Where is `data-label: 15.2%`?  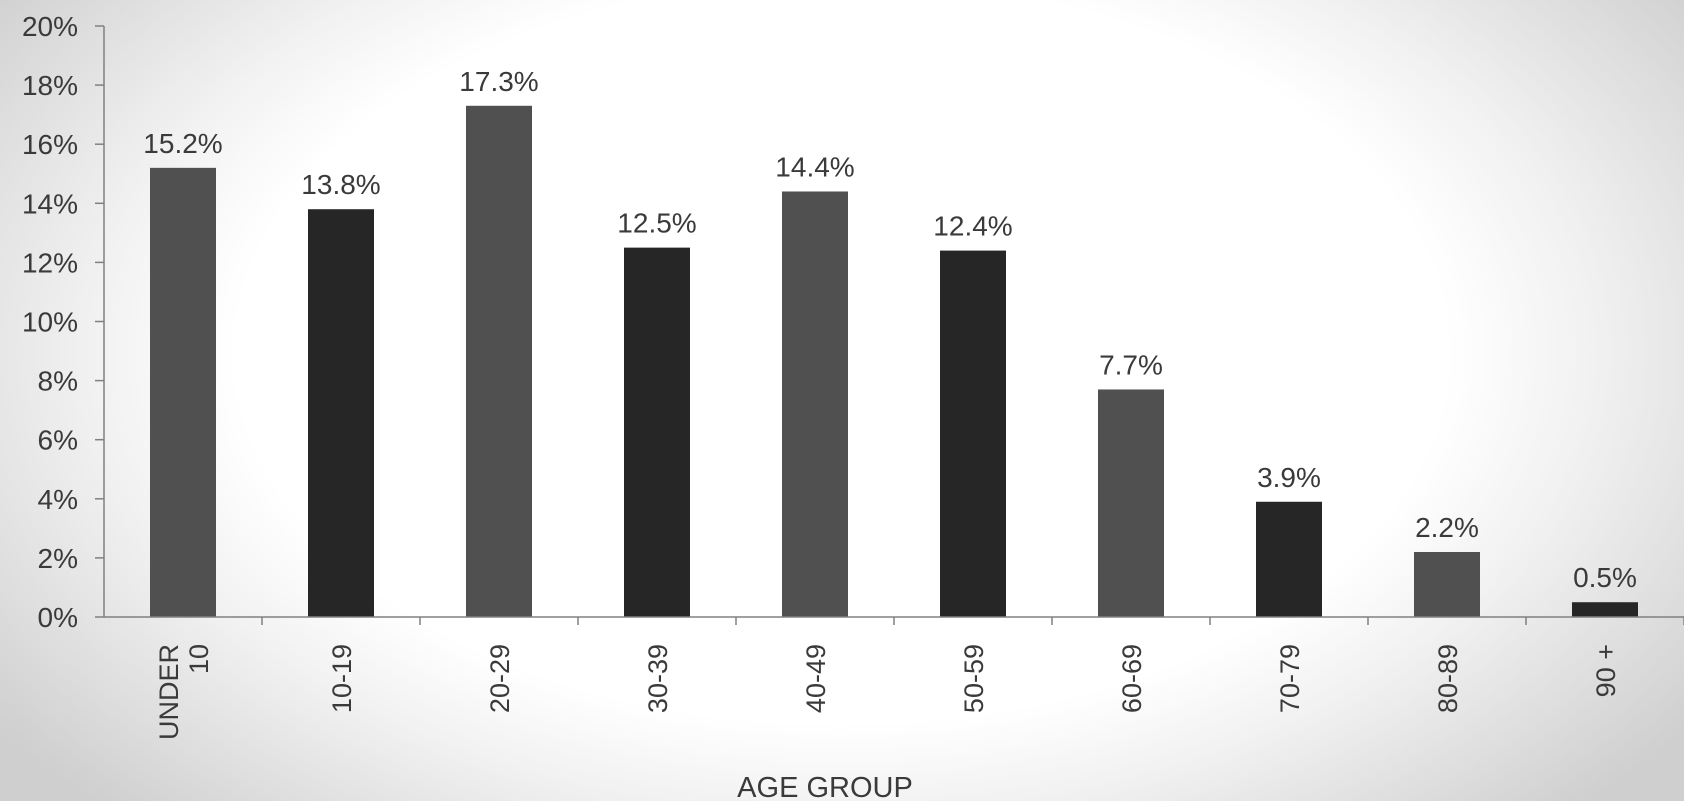
data-label: 15.2% is located at coordinates (182, 143).